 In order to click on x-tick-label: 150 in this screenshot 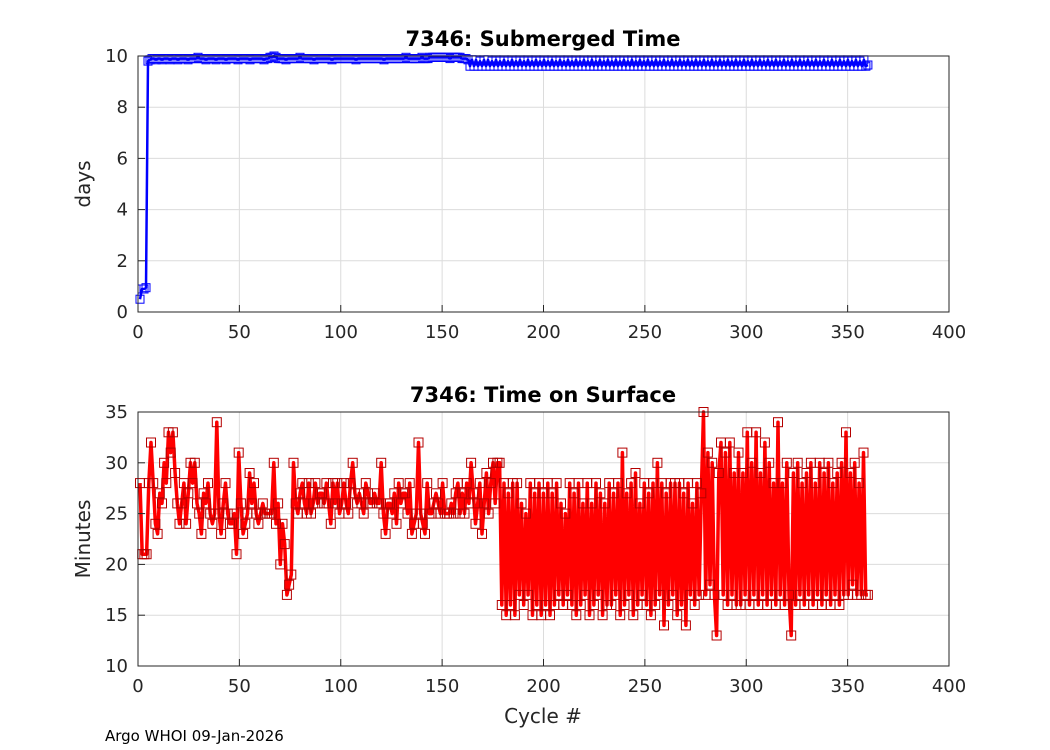, I will do `click(442, 686)`.